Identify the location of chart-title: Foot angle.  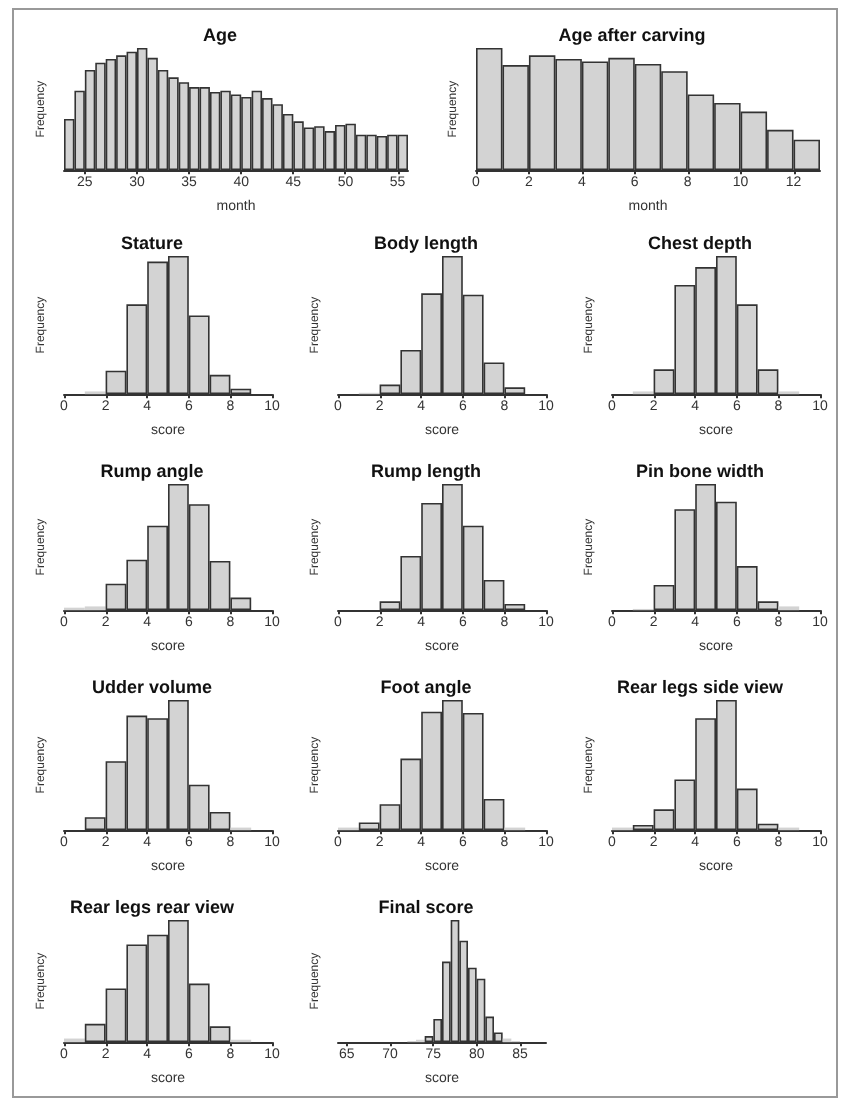
(426, 687).